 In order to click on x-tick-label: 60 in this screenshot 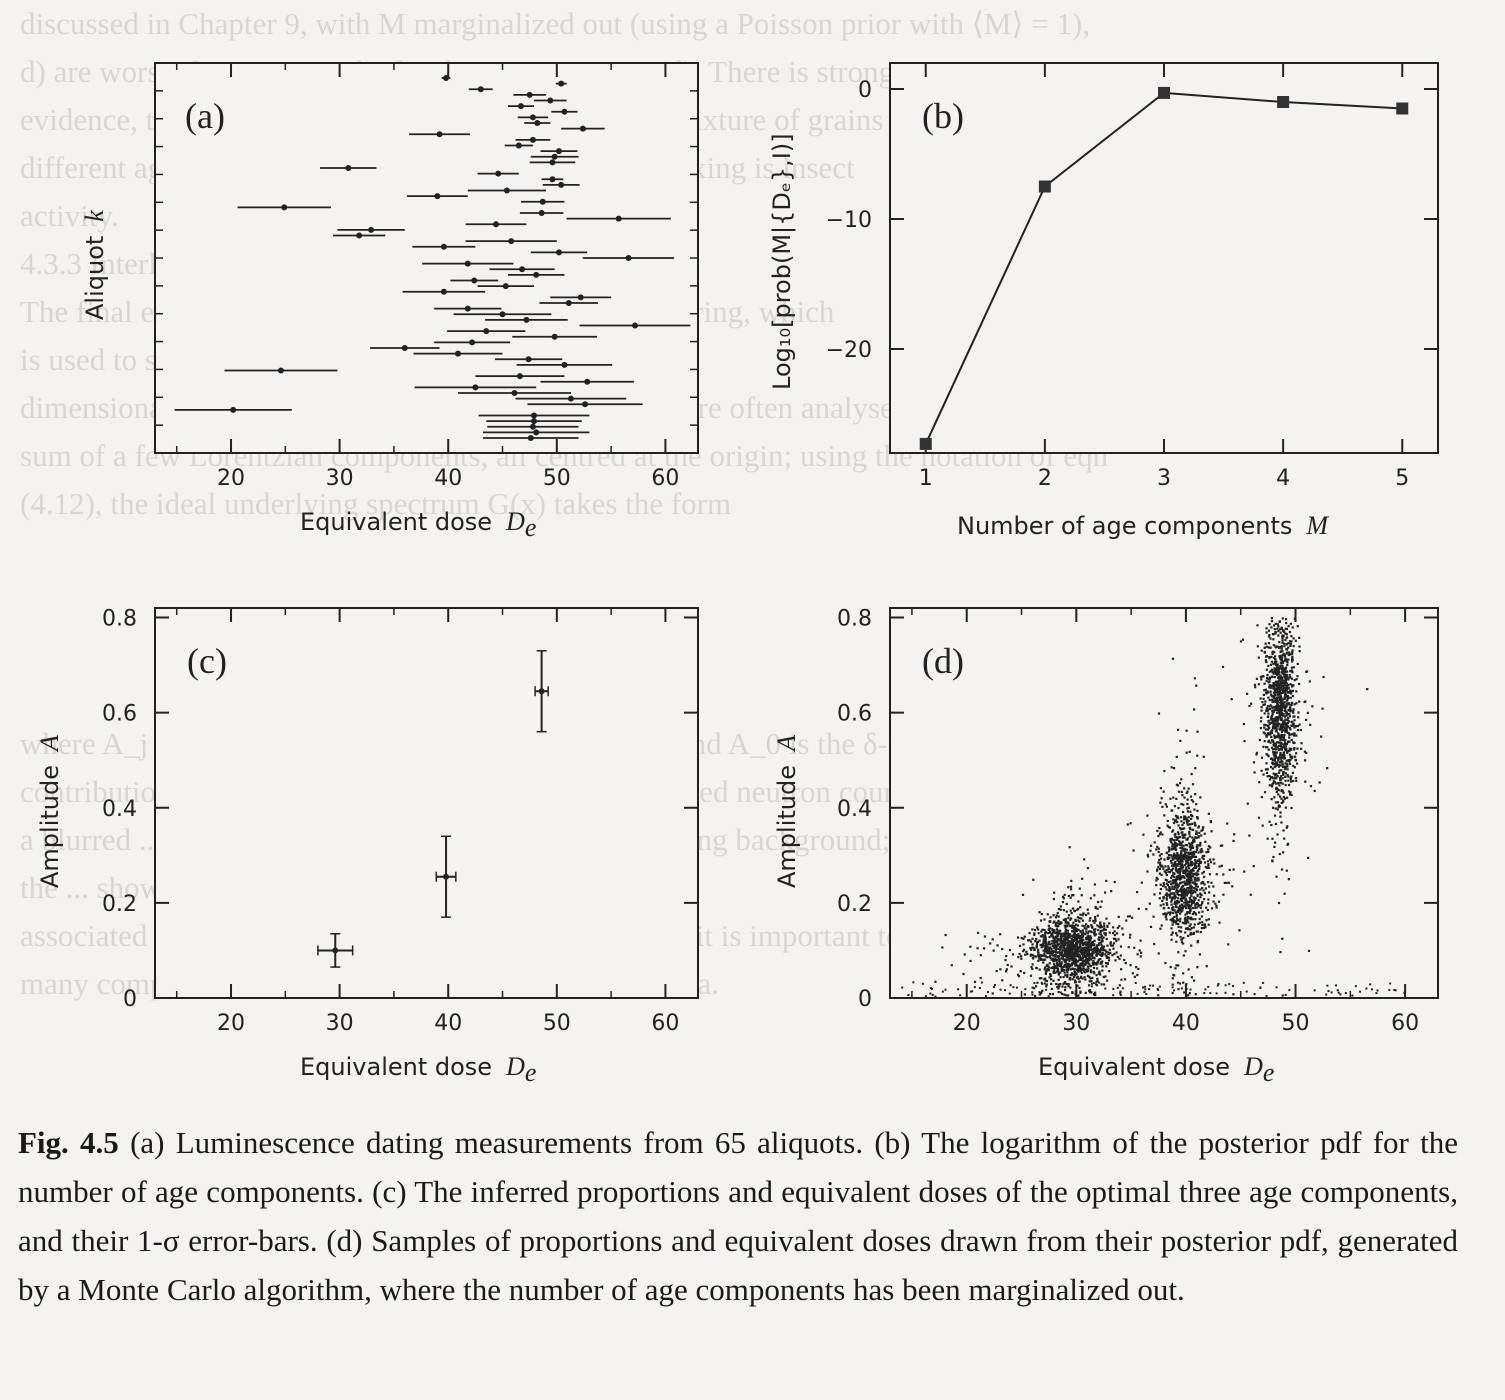, I will do `click(665, 478)`.